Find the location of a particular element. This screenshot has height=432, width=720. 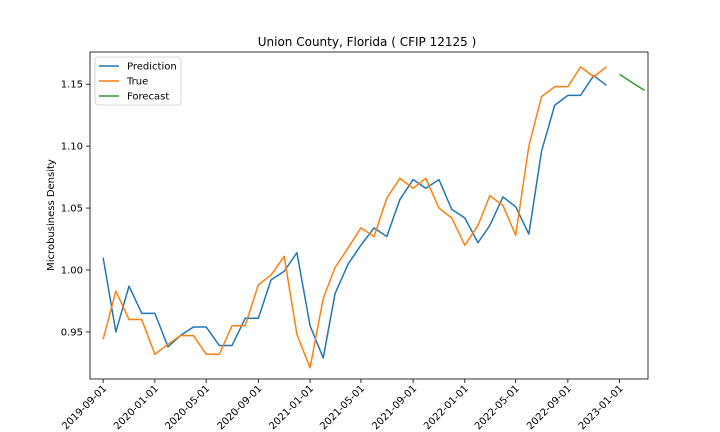

y-tick-label: 0.95 is located at coordinates (72, 332).